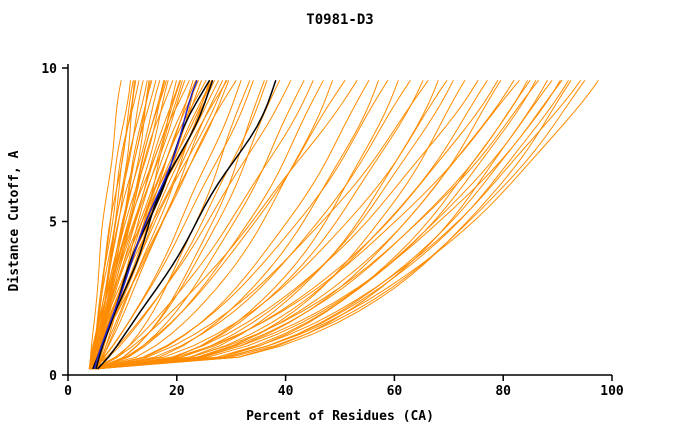 The image size is (680, 440). Describe the element at coordinates (503, 391) in the screenshot. I see `x-tick-label: 80` at that location.